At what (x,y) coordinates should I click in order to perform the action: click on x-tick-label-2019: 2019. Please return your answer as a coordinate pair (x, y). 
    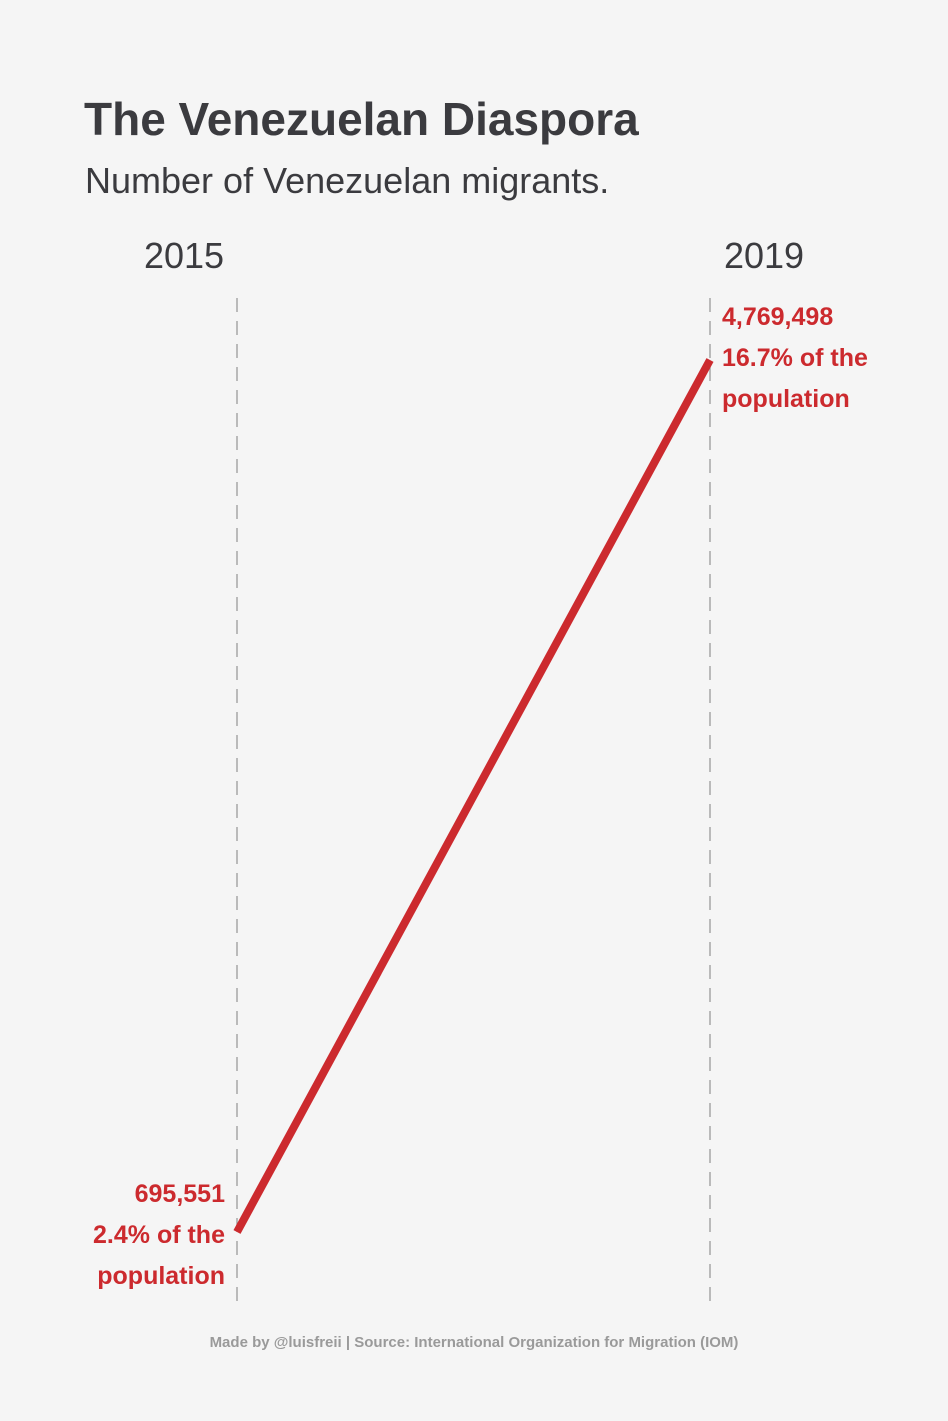
    Looking at the image, I should click on (764, 255).